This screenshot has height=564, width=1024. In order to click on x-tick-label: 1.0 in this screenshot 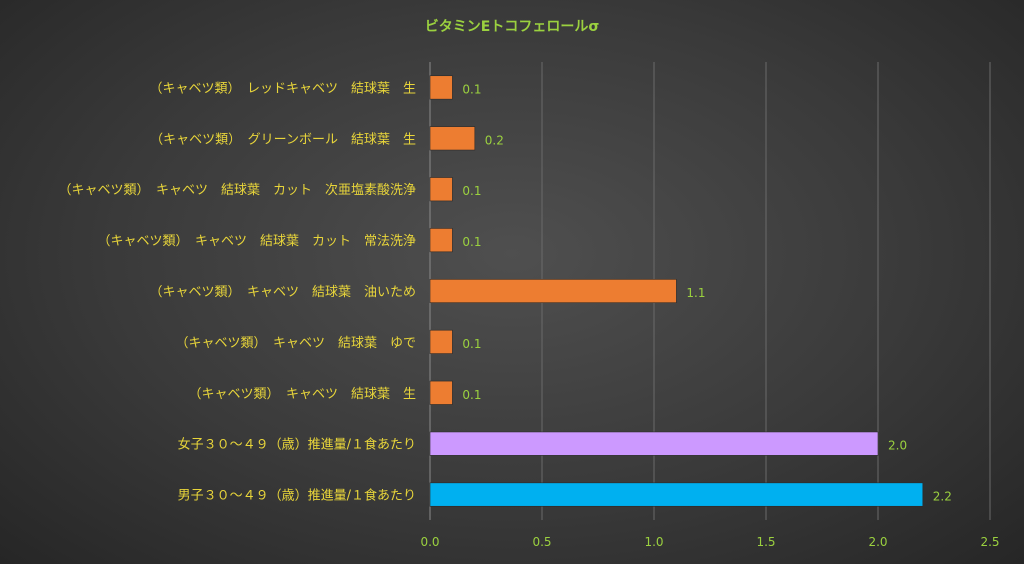, I will do `click(653, 542)`.